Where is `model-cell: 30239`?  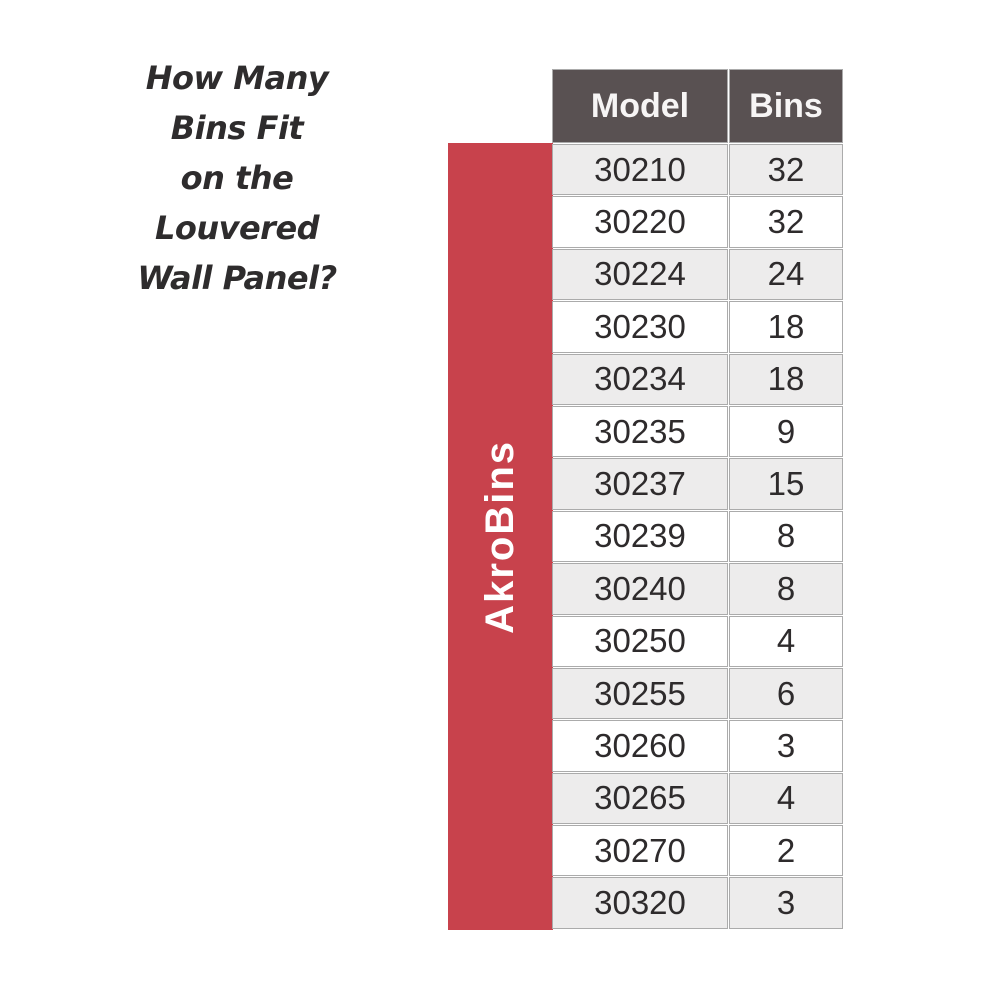 model-cell: 30239 is located at coordinates (640, 536).